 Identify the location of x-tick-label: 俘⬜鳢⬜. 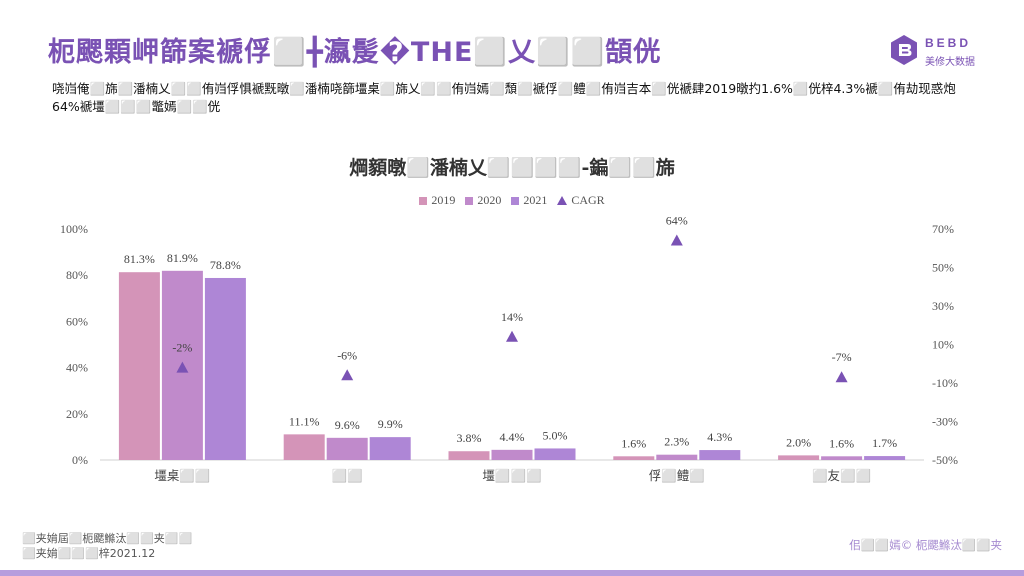
(677, 475).